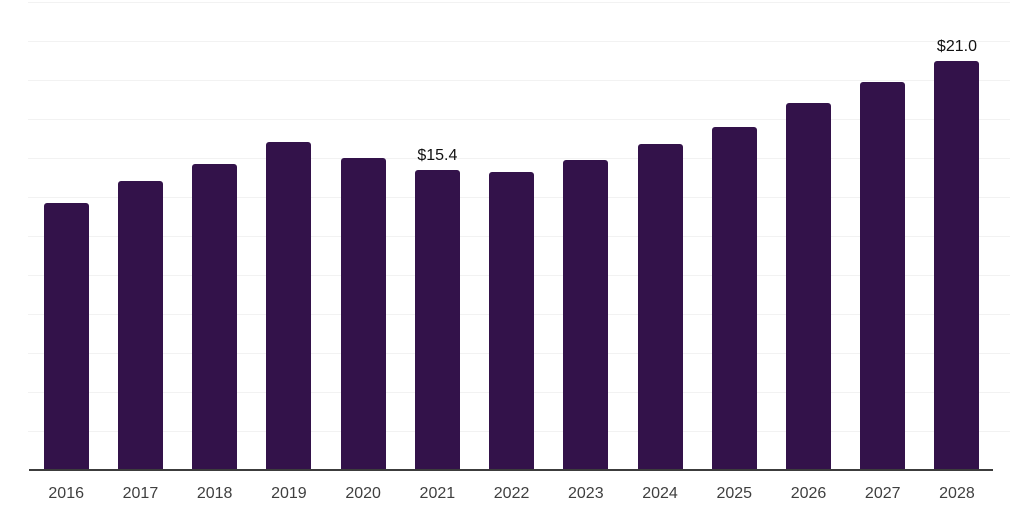  I want to click on x-tick-label-2020: 2020, so click(363, 493).